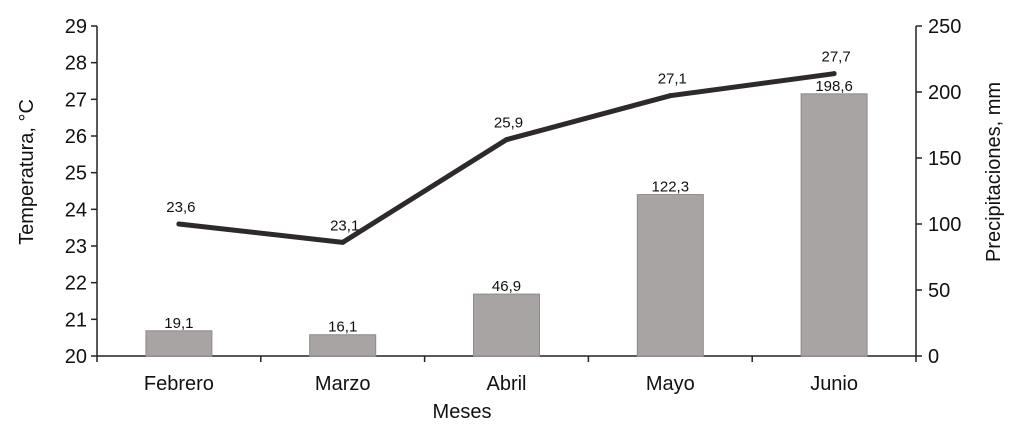 Image resolution: width=1011 pixels, height=425 pixels. Describe the element at coordinates (834, 384) in the screenshot. I see `x-tick-label: Junio` at that location.